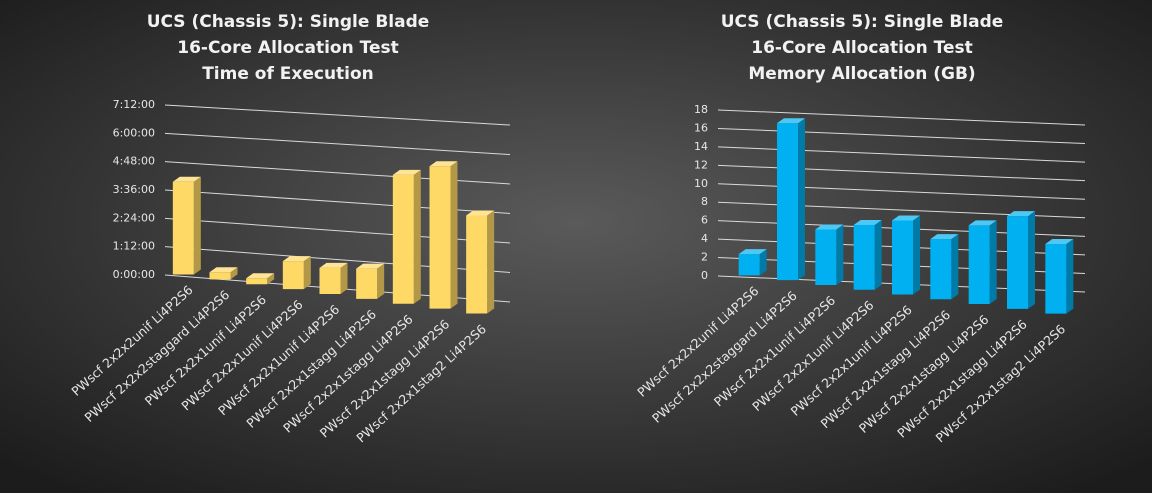 The width and height of the screenshot is (1152, 493). I want to click on y-tick-label: 10, so click(701, 183).